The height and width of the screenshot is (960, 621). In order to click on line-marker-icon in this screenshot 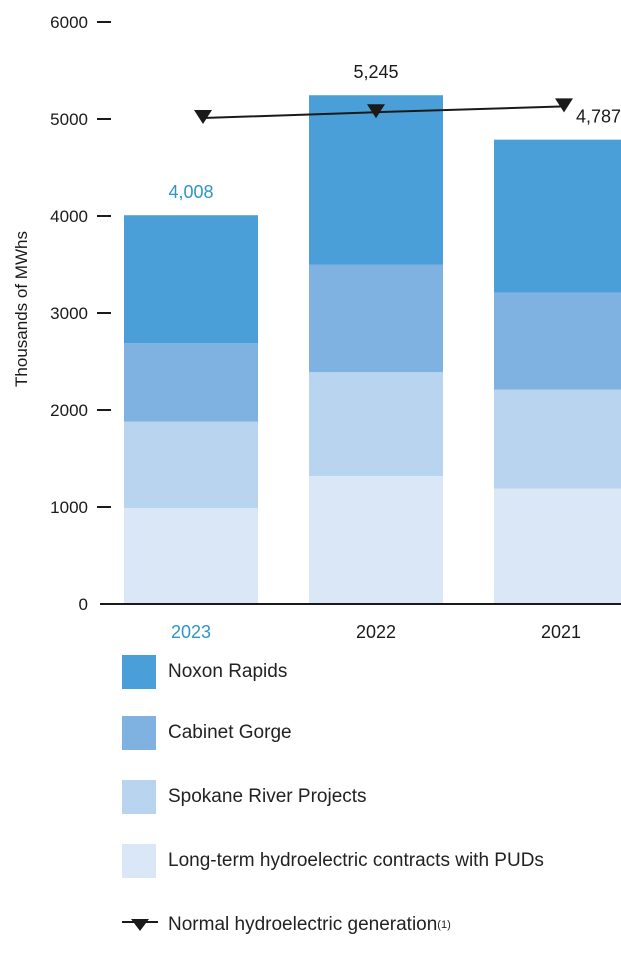, I will do `click(140, 925)`.